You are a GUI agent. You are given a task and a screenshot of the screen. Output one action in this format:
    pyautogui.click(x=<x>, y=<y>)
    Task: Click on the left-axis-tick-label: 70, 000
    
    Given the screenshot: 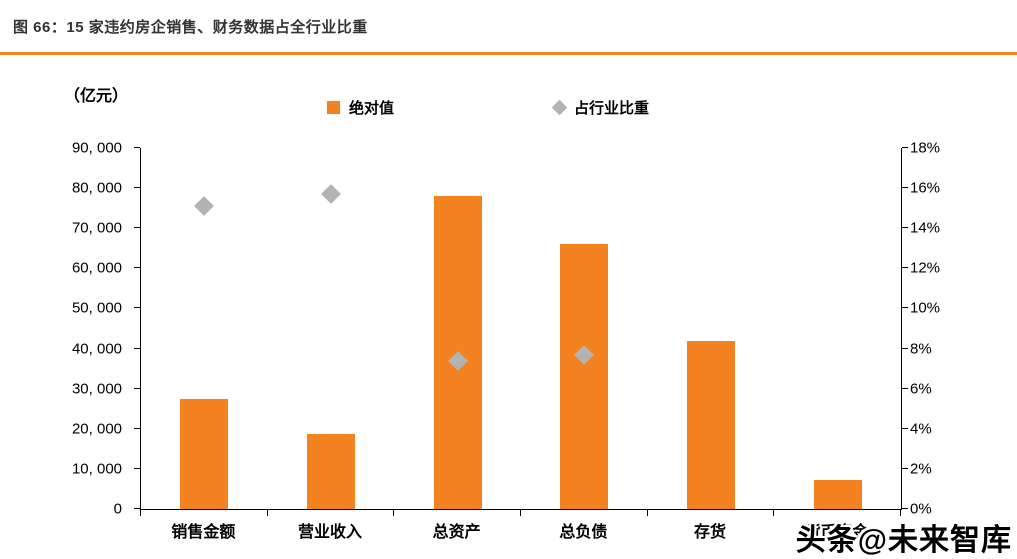 What is the action you would take?
    pyautogui.click(x=96, y=228)
    